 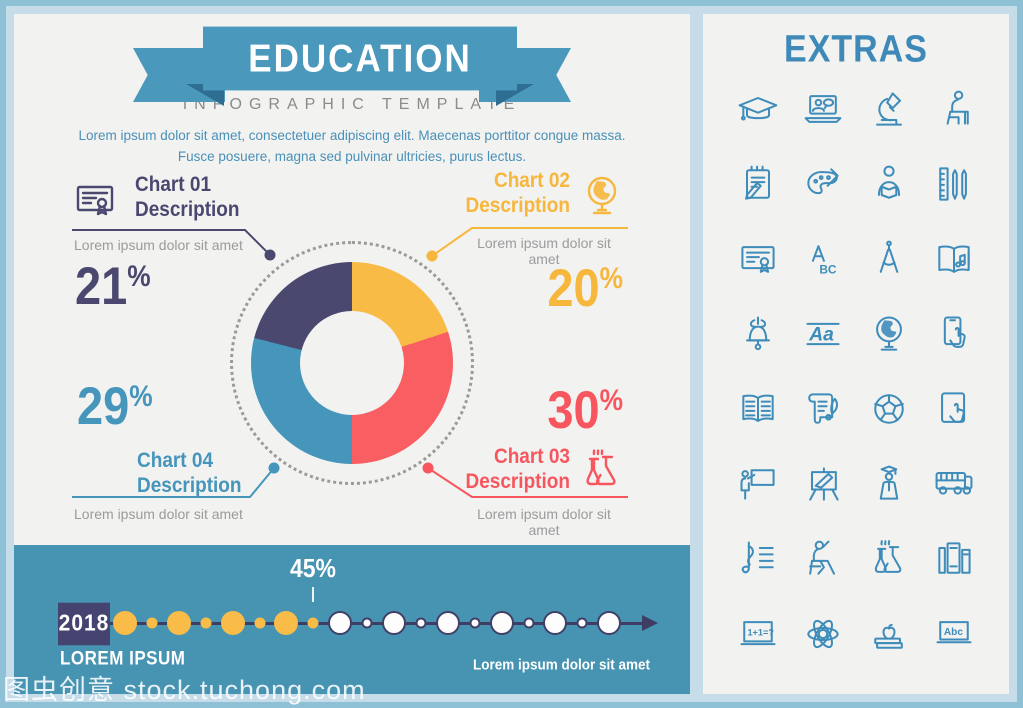 What do you see at coordinates (760, 632) in the screenshot?
I see `svg-text: 1+1=?` at bounding box center [760, 632].